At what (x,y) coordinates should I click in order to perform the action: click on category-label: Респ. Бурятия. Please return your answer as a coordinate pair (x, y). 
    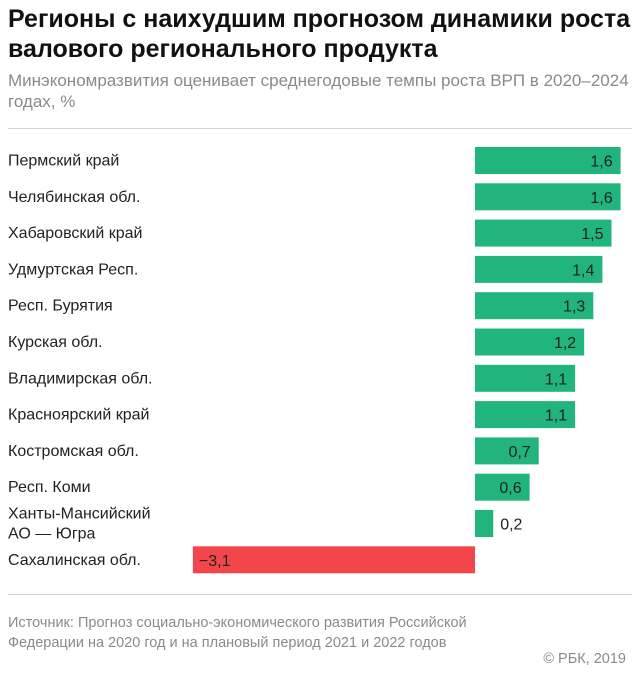
    Looking at the image, I should click on (60, 306).